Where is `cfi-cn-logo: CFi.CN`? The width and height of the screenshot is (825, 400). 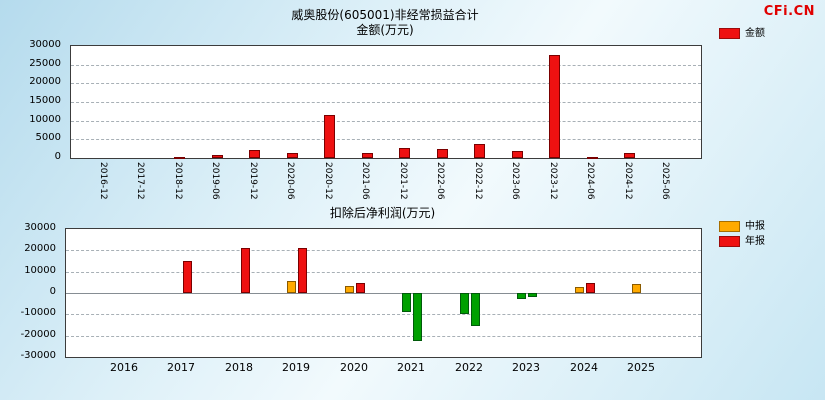 cfi-cn-logo: CFi.CN is located at coordinates (789, 11).